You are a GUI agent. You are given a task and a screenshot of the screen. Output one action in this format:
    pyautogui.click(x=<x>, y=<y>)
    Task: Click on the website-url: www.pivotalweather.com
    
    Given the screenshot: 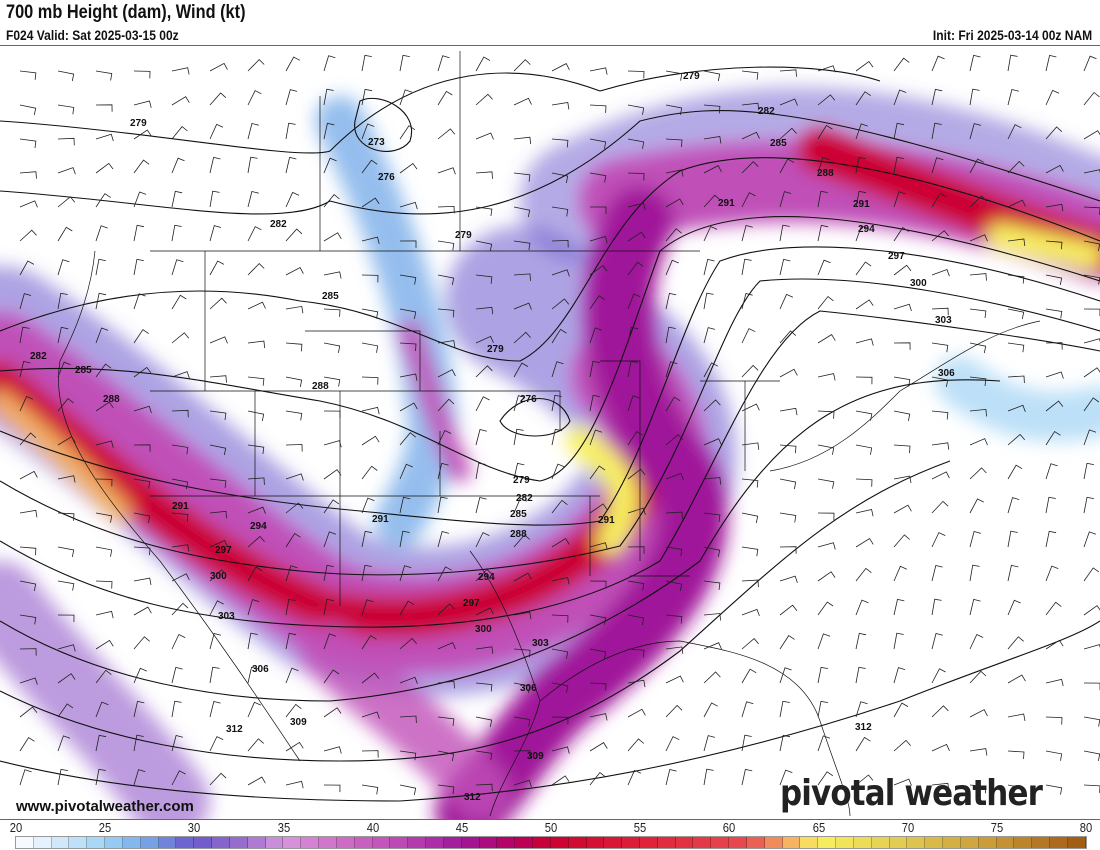 What is the action you would take?
    pyautogui.click(x=105, y=806)
    